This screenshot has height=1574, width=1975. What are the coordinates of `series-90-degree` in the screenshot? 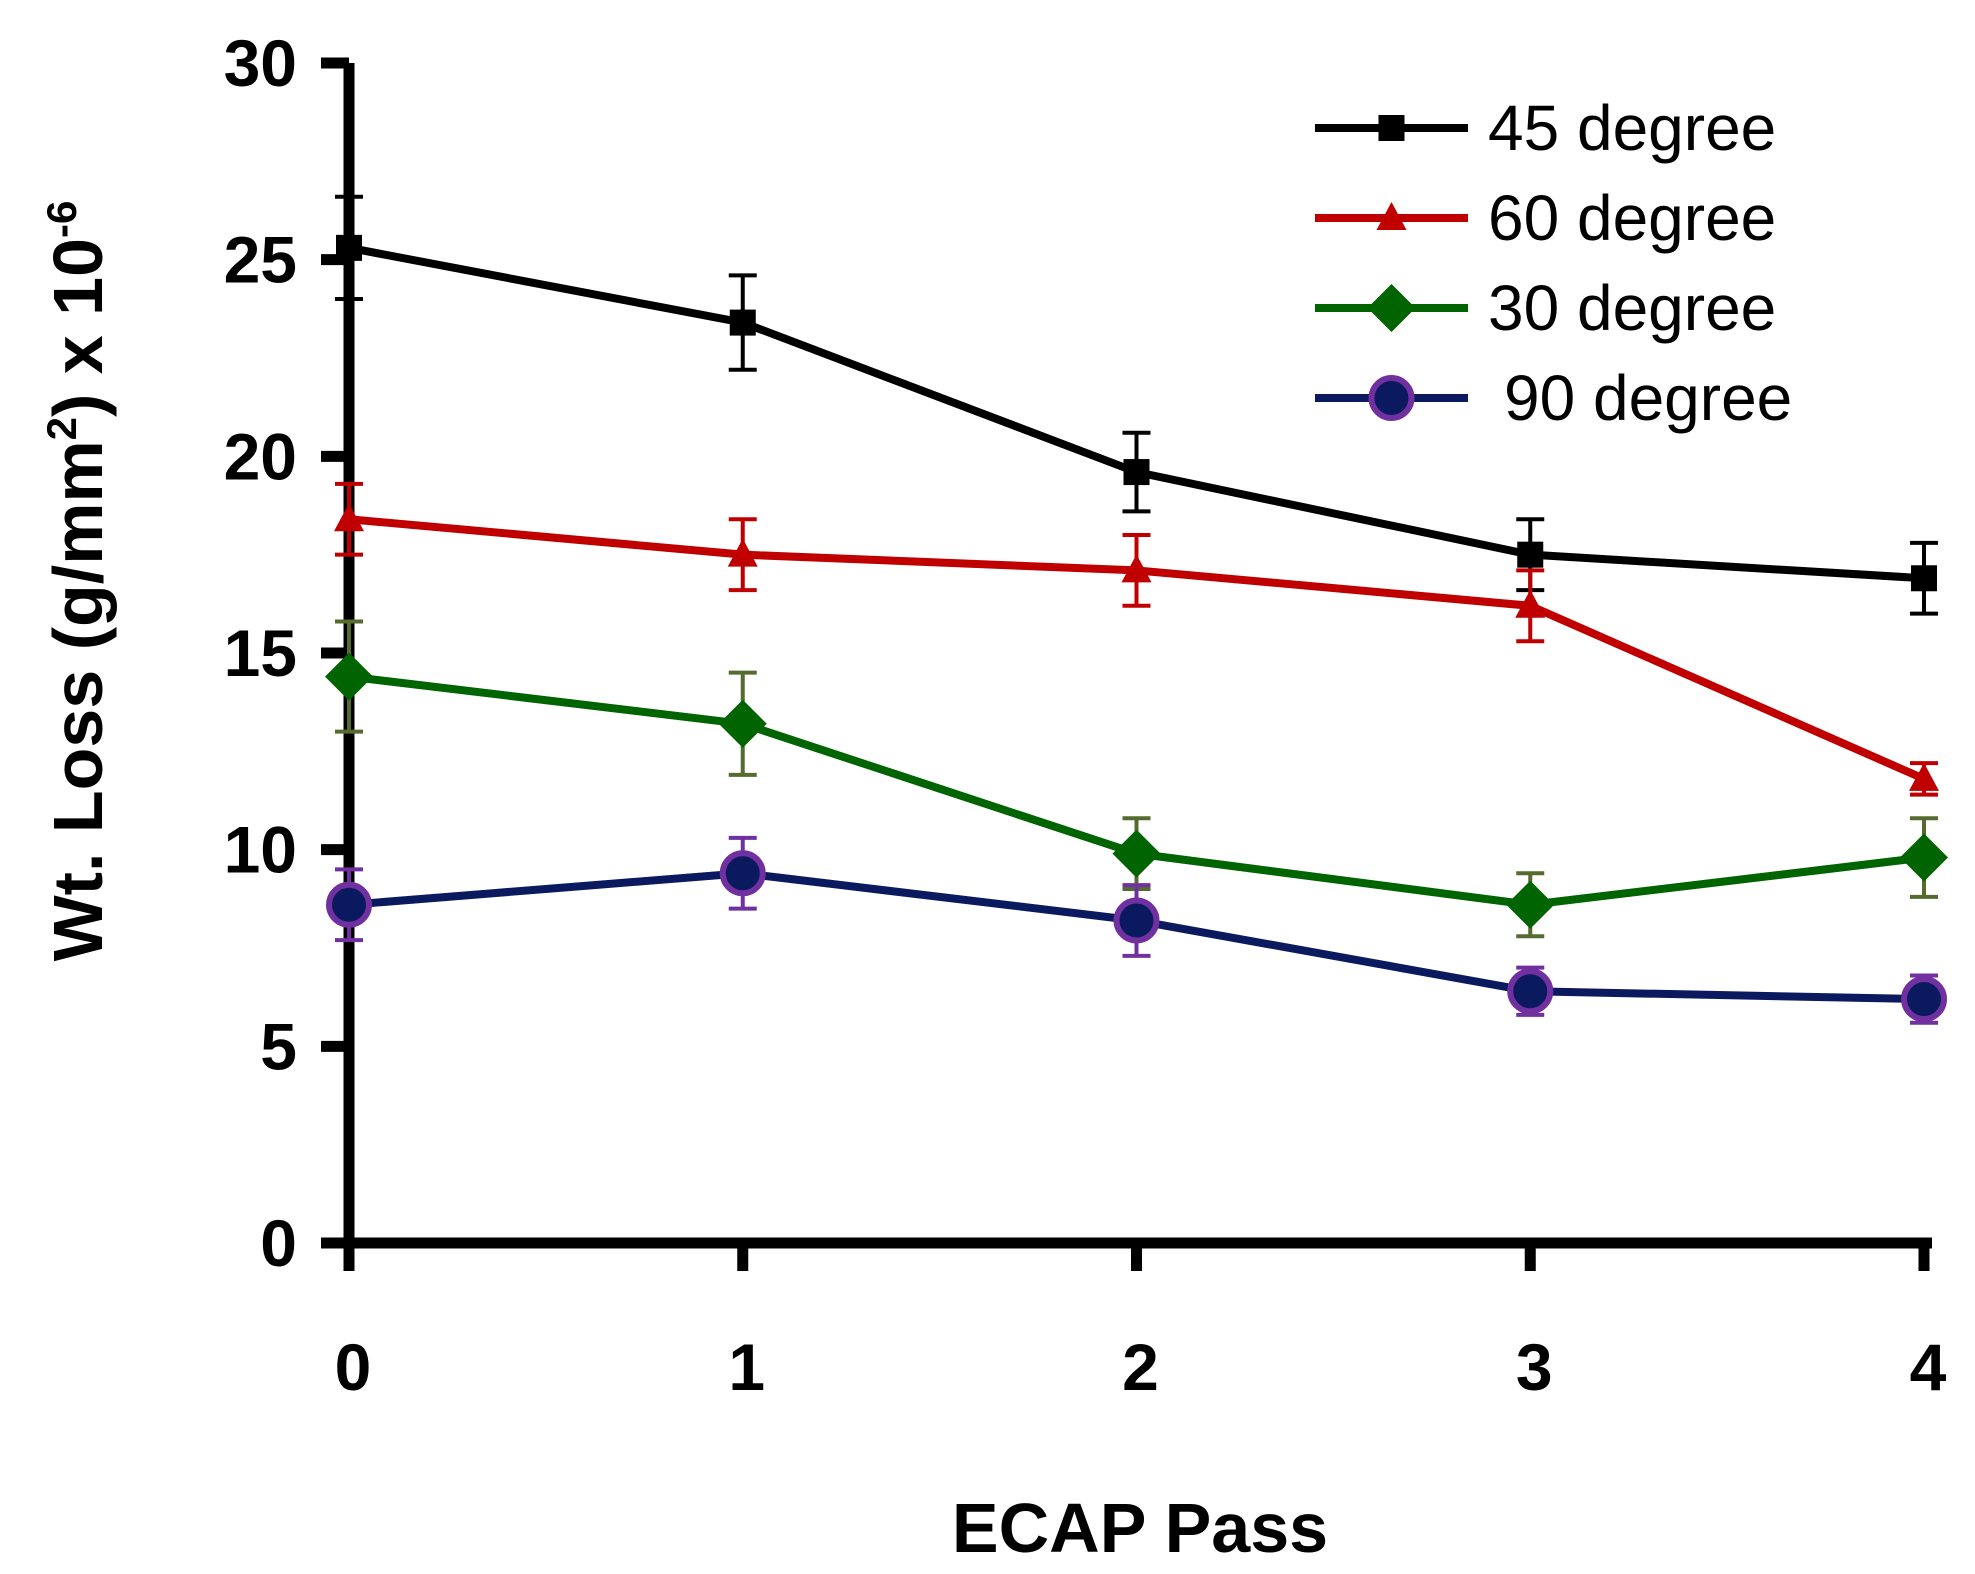 It's located at (1136, 930).